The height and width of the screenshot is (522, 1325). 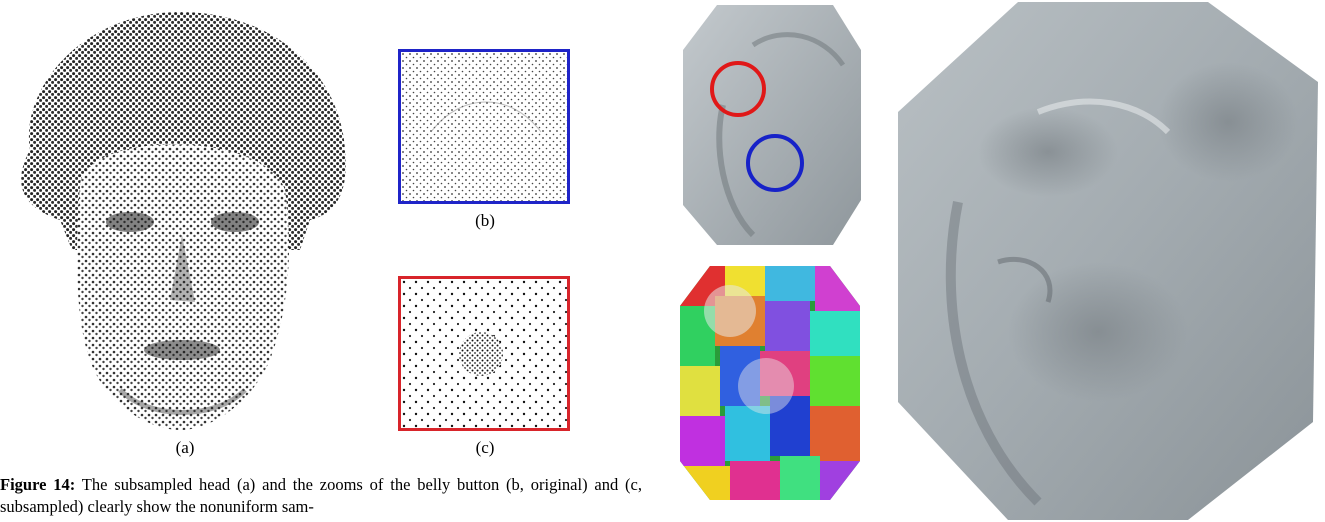 I want to click on panel-label-c: (c), so click(x=485, y=447).